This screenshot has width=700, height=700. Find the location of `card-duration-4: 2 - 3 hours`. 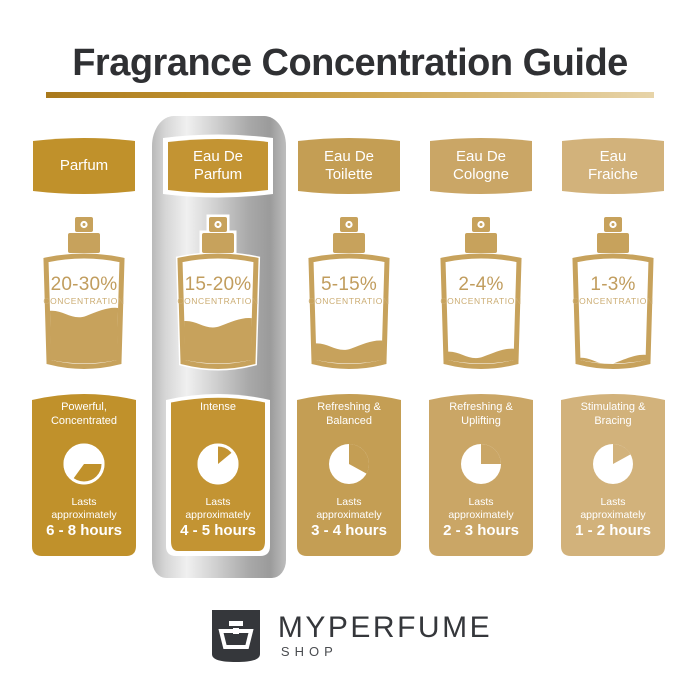

card-duration-4: 2 - 3 hours is located at coordinates (481, 530).